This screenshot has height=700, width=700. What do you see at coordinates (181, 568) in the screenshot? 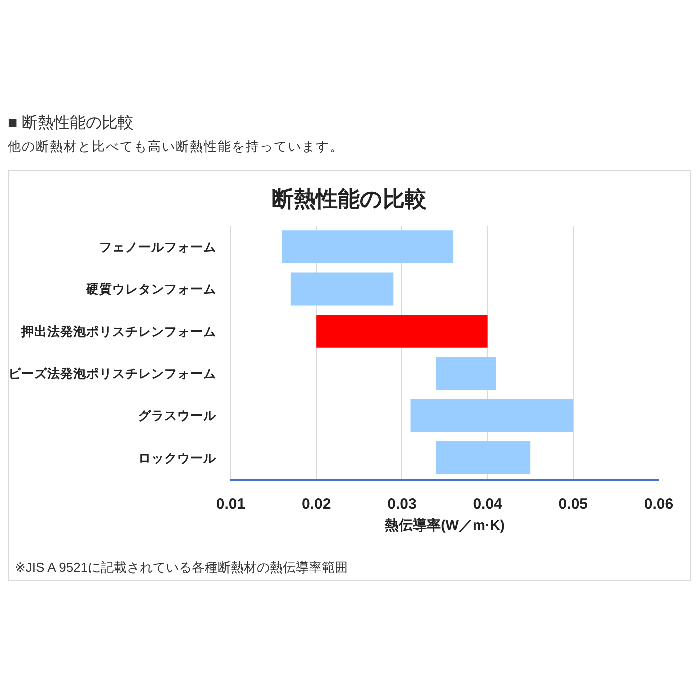
I see `text: ※JIS A 9521に記載されている各種断熱材の熱伝導率範囲` at bounding box center [181, 568].